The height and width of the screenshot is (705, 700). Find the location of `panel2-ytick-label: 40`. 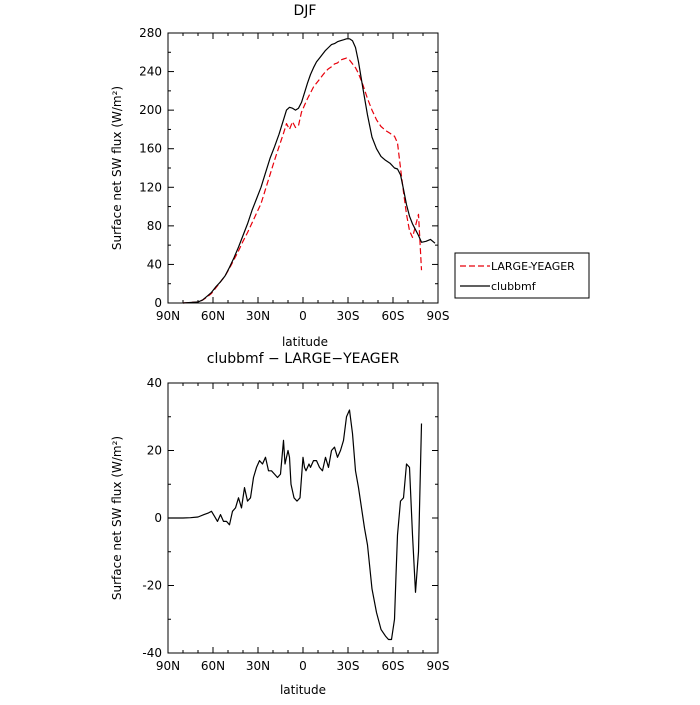

panel2-ytick-label: 40 is located at coordinates (154, 383).